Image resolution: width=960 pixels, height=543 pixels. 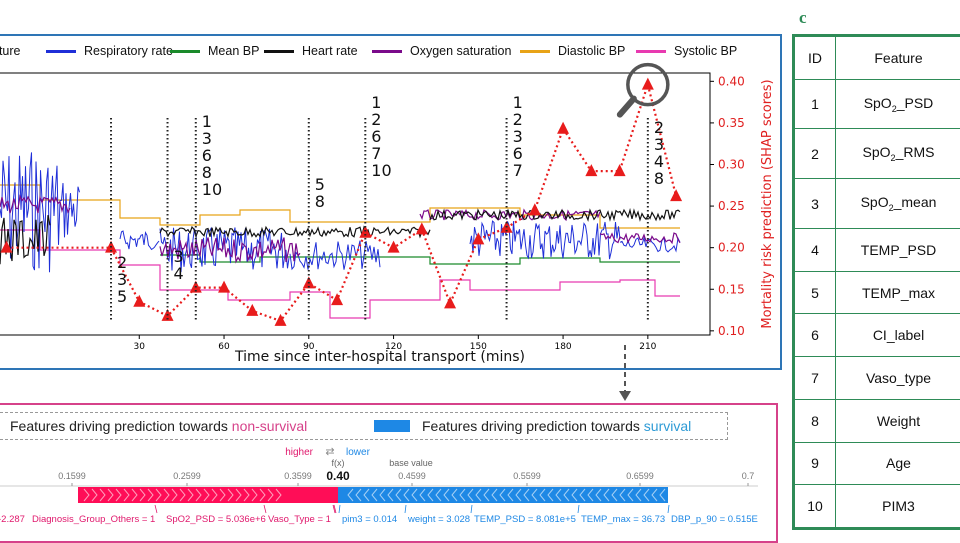 I want to click on base-value-label: base value, so click(x=411, y=463).